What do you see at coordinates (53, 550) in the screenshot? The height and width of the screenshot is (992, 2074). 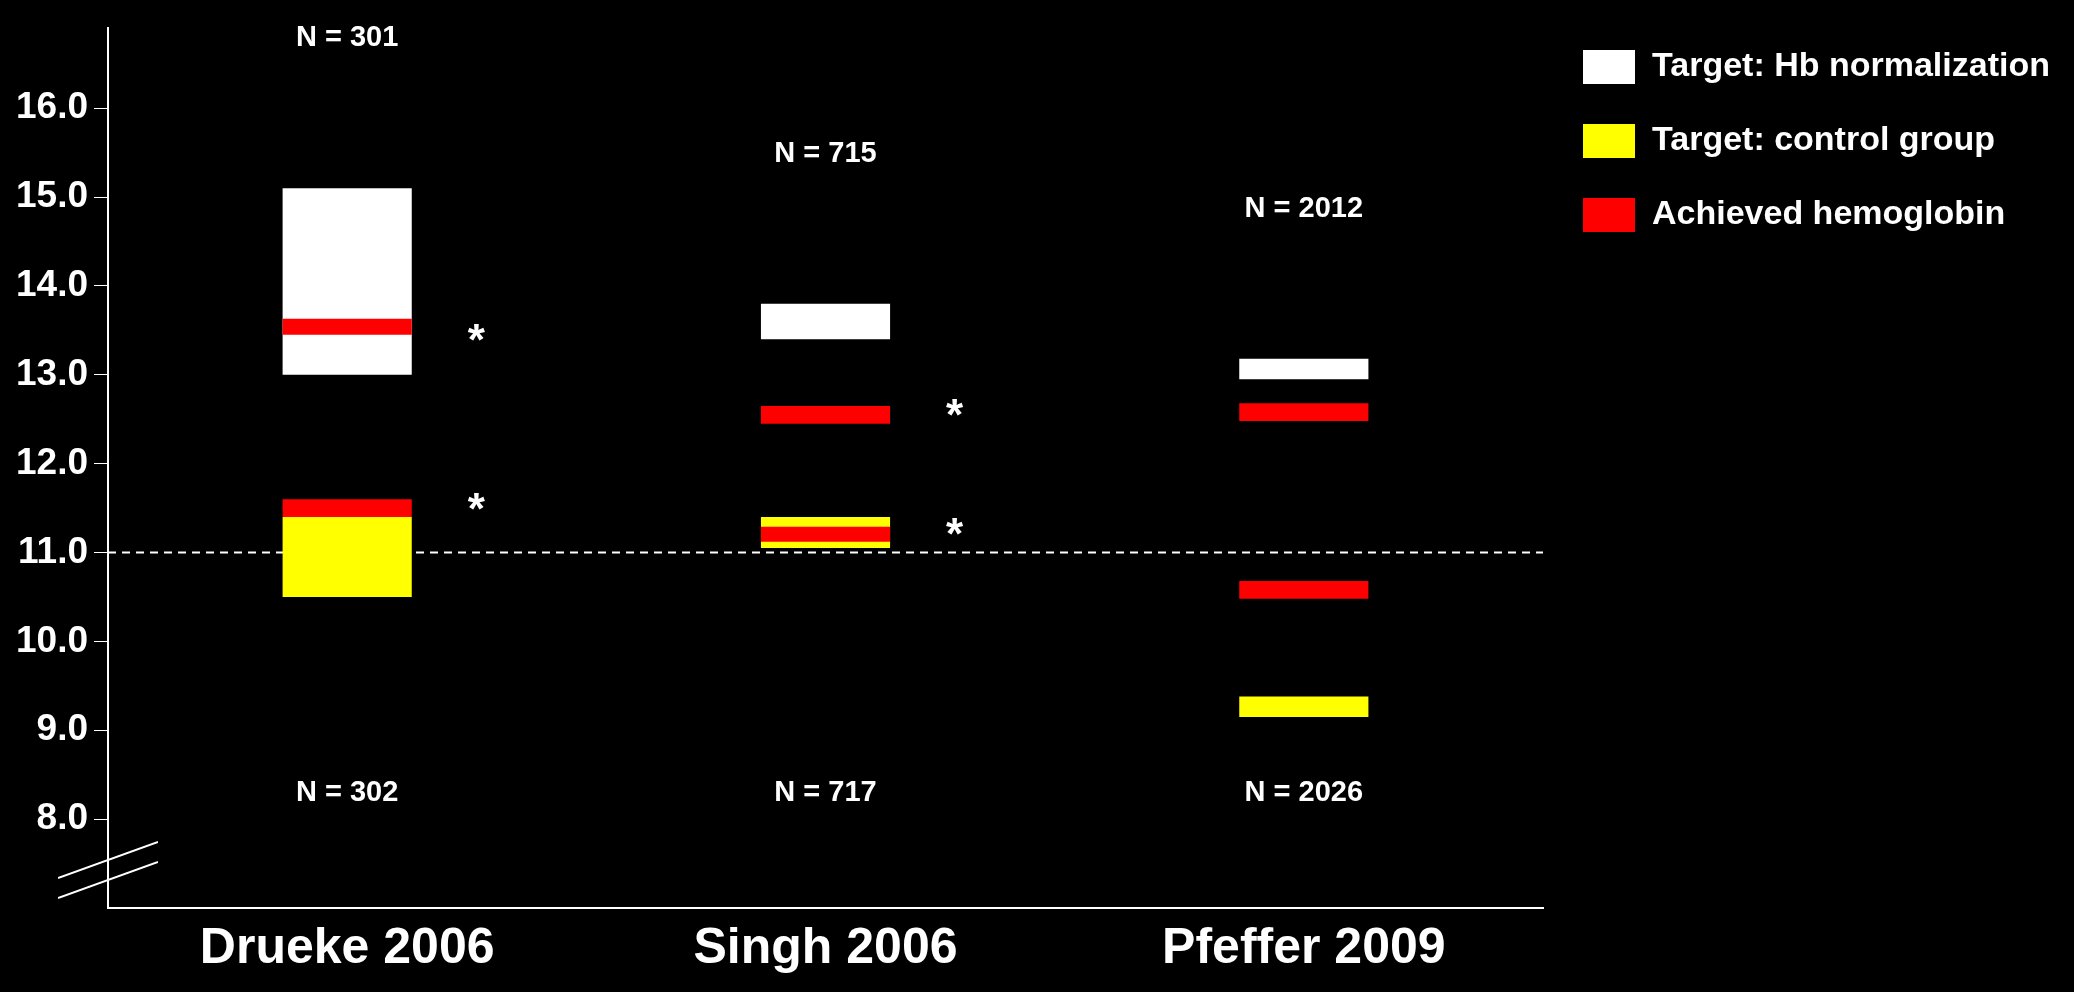 I see `y-tick-label: 11.0` at bounding box center [53, 550].